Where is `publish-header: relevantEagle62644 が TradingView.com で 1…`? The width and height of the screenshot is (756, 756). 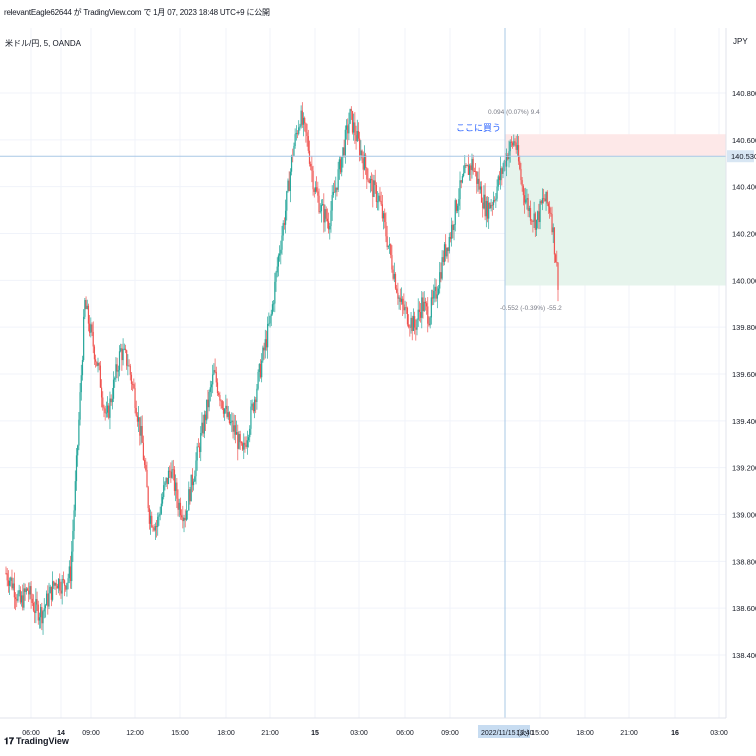
publish-header: relevantEagle62644 が TradingView.com で 1… is located at coordinates (137, 12).